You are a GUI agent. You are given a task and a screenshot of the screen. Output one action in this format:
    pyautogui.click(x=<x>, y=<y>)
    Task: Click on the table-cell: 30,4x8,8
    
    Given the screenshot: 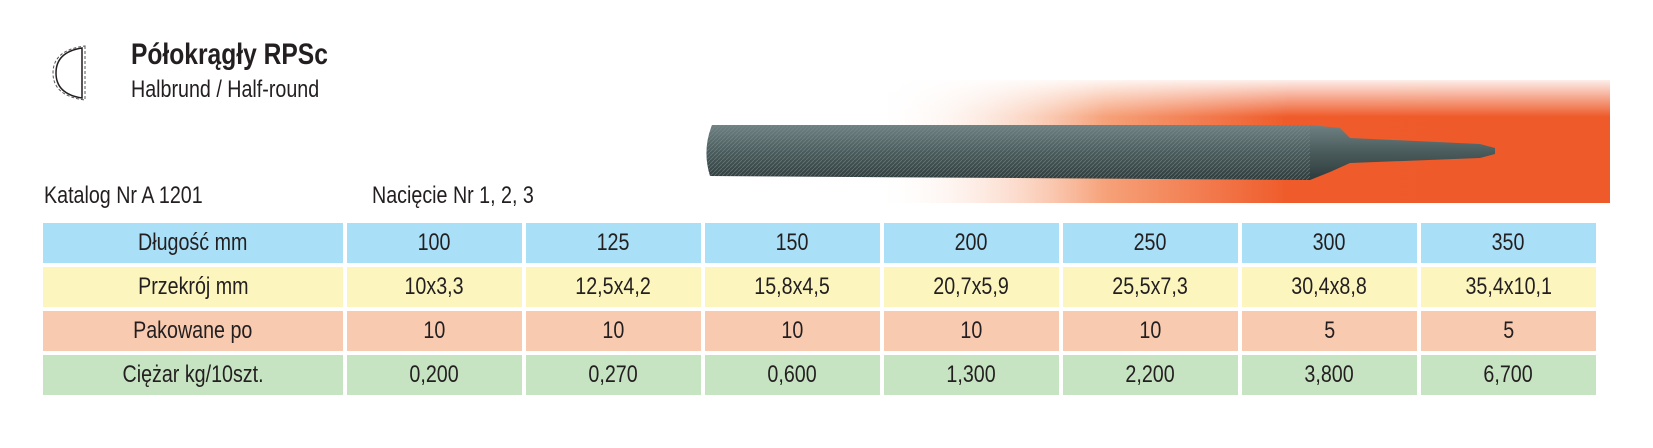 What is the action you would take?
    pyautogui.click(x=1329, y=287)
    